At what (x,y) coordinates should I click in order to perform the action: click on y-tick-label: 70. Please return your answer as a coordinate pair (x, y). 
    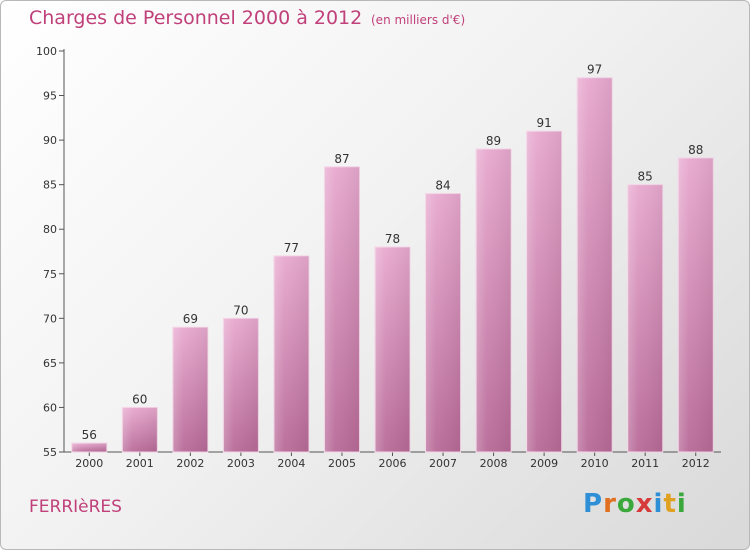
    Looking at the image, I should click on (50, 318).